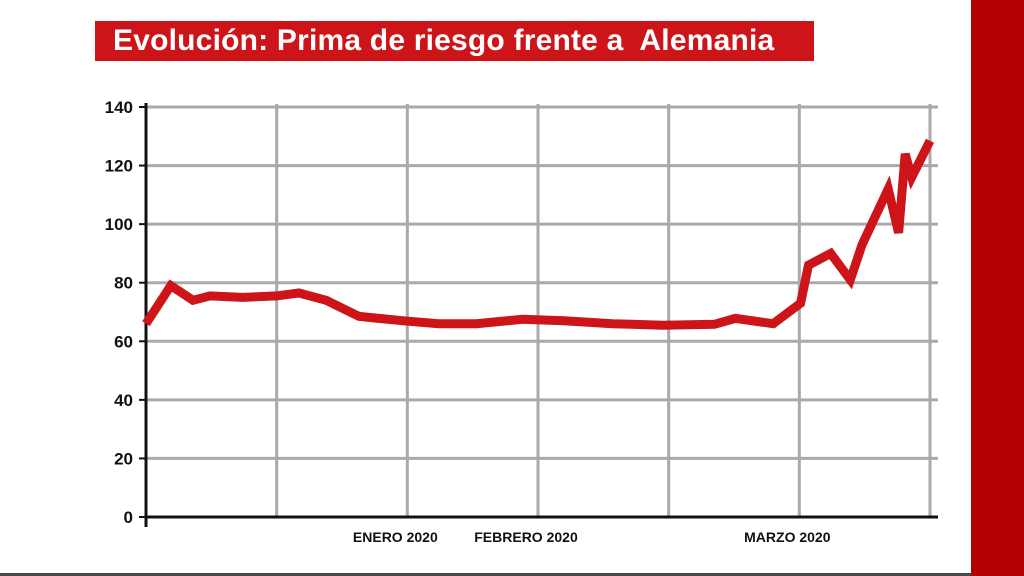 The height and width of the screenshot is (576, 1024). I want to click on y-tick-label: 120, so click(119, 166).